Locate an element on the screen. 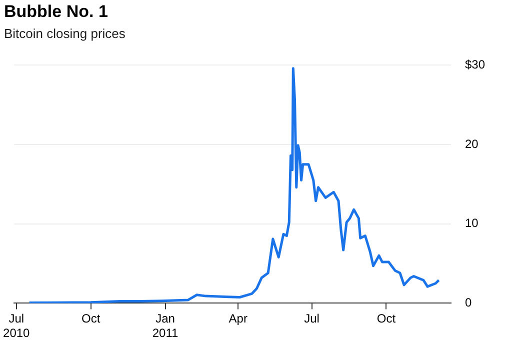 This screenshot has width=505, height=359. x-tick-label: Jul is located at coordinates (312, 319).